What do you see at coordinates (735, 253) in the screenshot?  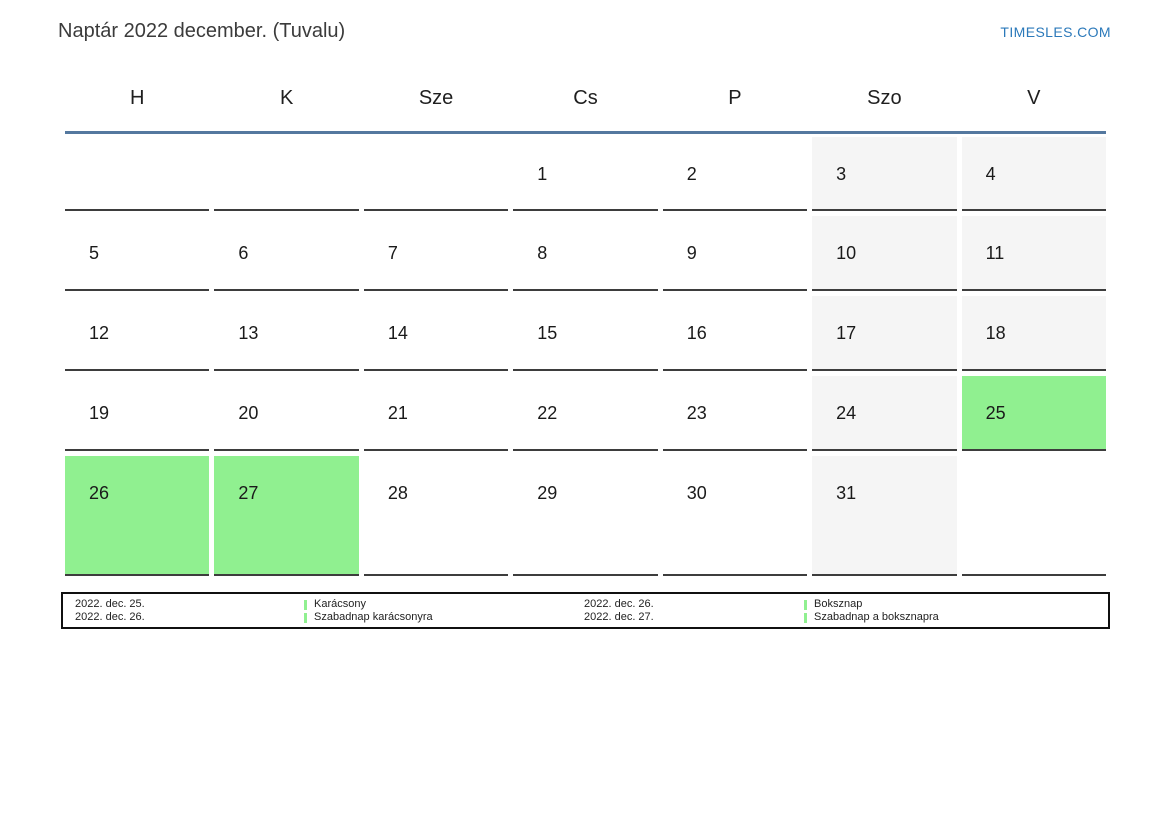 I see `calendar-cell-9: 9` at bounding box center [735, 253].